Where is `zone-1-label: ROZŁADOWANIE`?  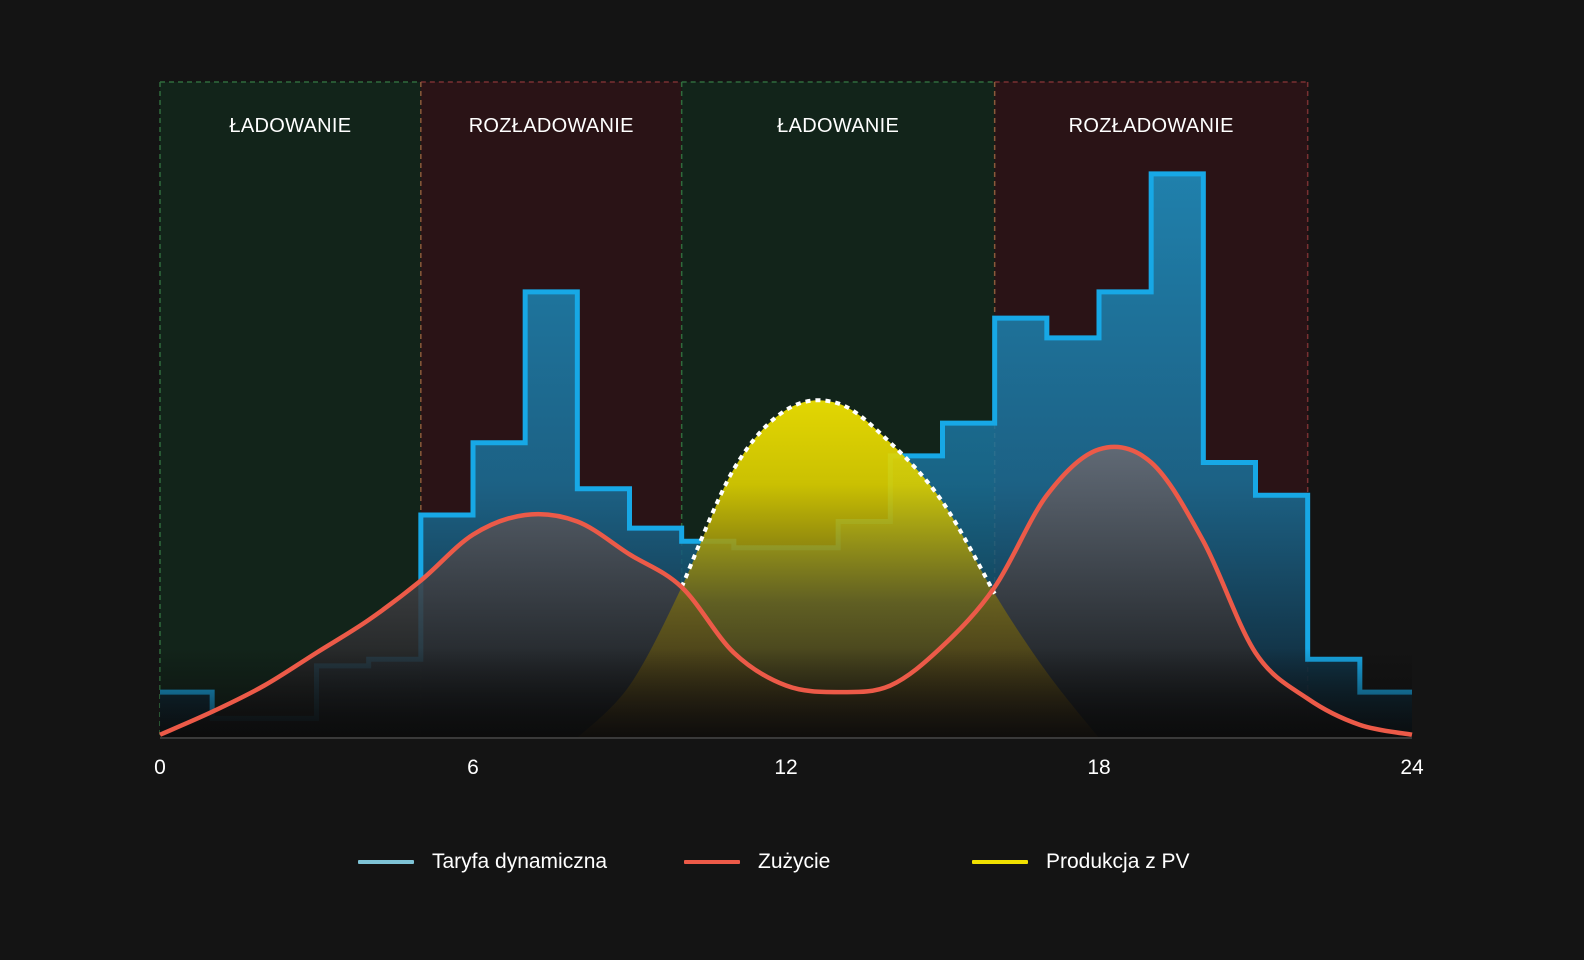
zone-1-label: ROZŁADOWANIE is located at coordinates (551, 126).